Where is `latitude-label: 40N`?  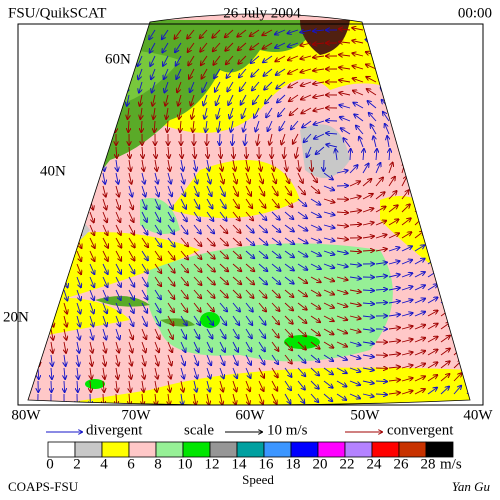
latitude-label: 40N is located at coordinates (53, 171).